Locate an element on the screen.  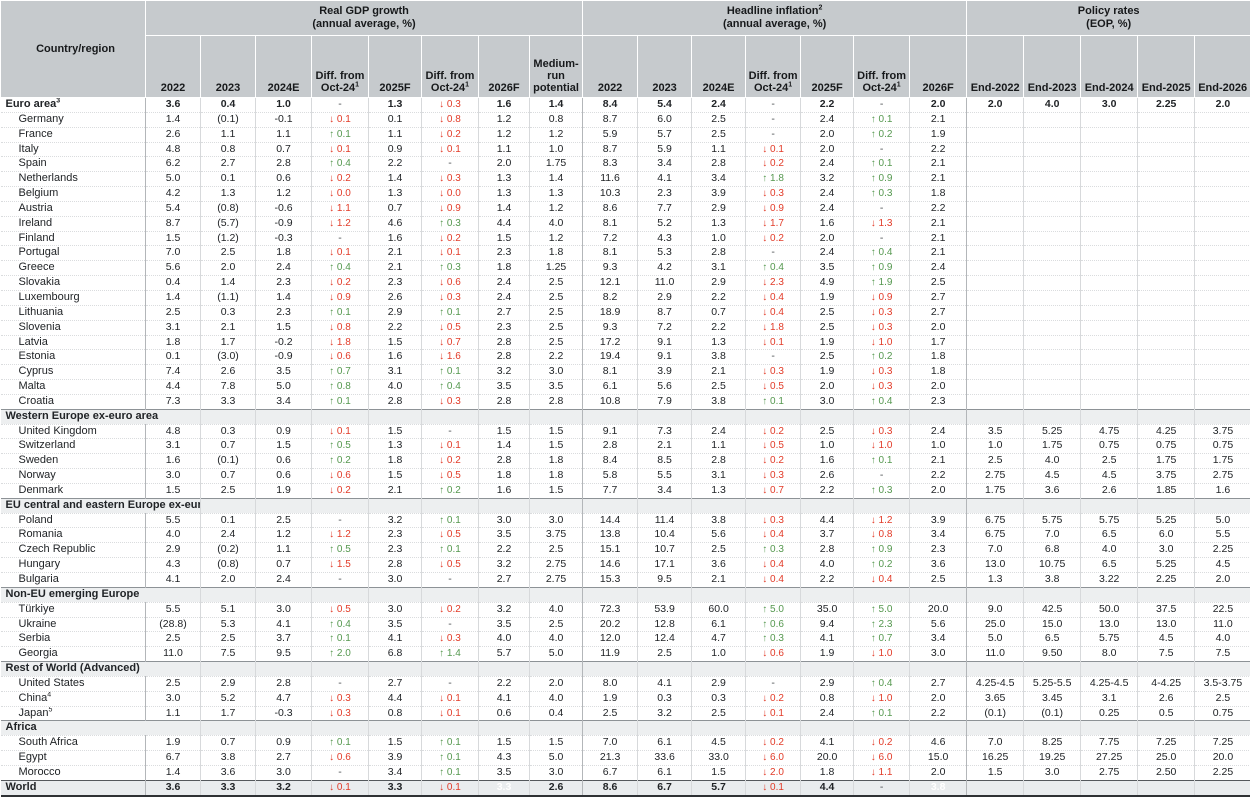
cell: 8.2 is located at coordinates (610, 297).